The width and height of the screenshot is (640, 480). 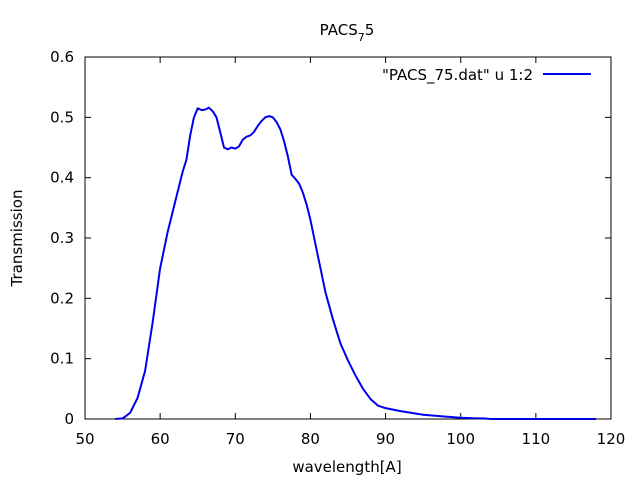 What do you see at coordinates (62, 238) in the screenshot?
I see `y-tick-label: 0.3` at bounding box center [62, 238].